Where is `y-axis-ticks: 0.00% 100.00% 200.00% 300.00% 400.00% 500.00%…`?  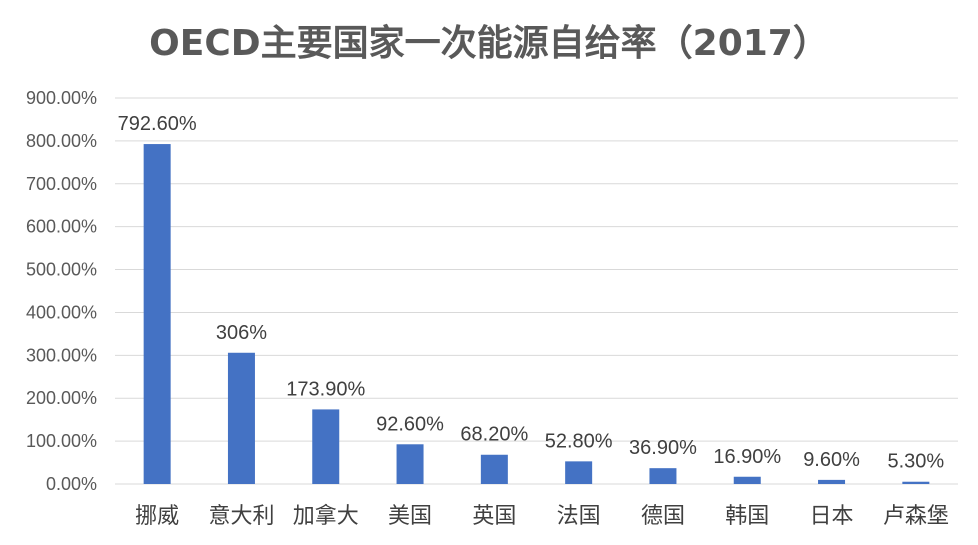 y-axis-ticks: 0.00% 100.00% 200.00% 300.00% 400.00% 500.00%… is located at coordinates (61, 291).